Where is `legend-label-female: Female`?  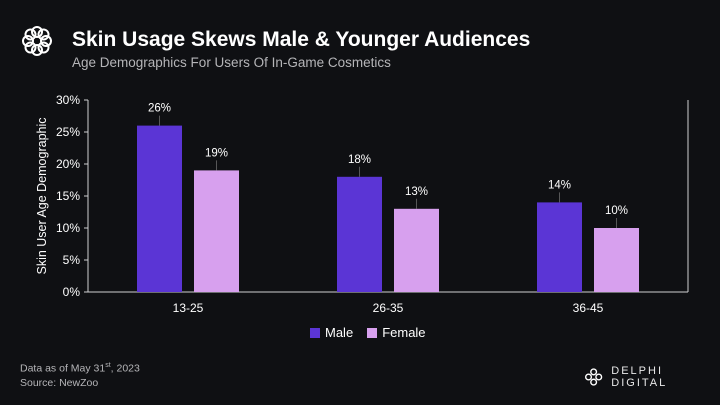
legend-label-female: Female is located at coordinates (404, 332).